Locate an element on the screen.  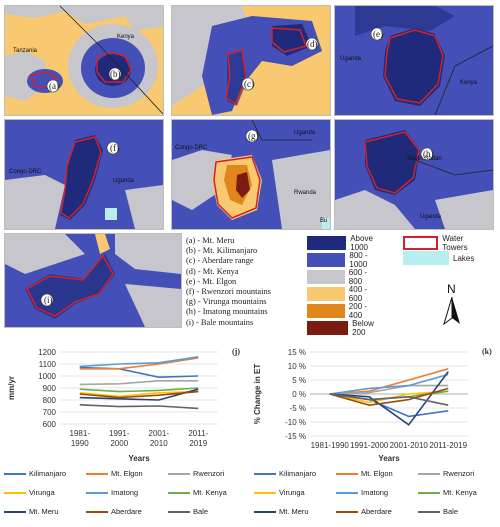
x-tick-label: 2000 is located at coordinates (119, 443).